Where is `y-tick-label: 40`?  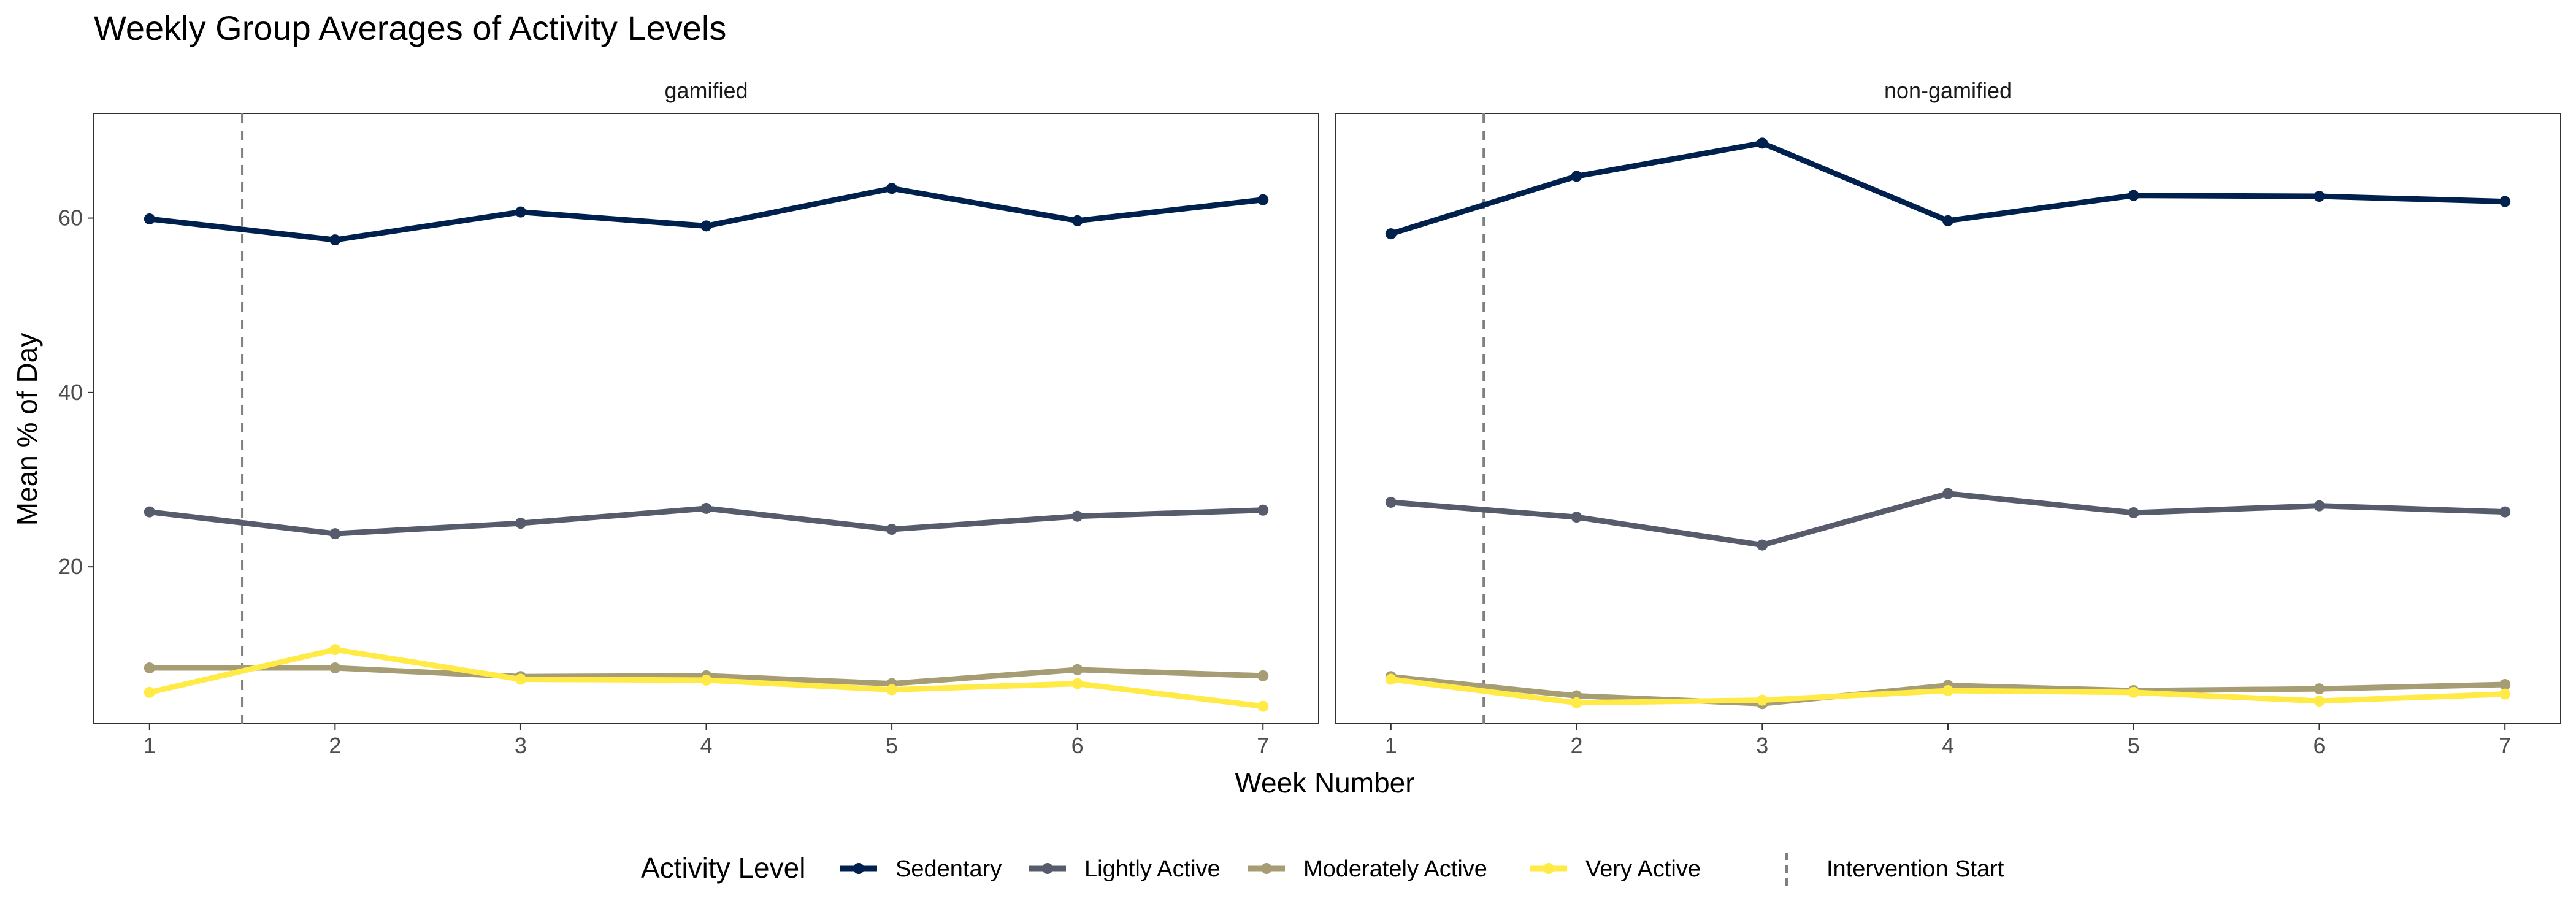 y-tick-label: 40 is located at coordinates (70, 392).